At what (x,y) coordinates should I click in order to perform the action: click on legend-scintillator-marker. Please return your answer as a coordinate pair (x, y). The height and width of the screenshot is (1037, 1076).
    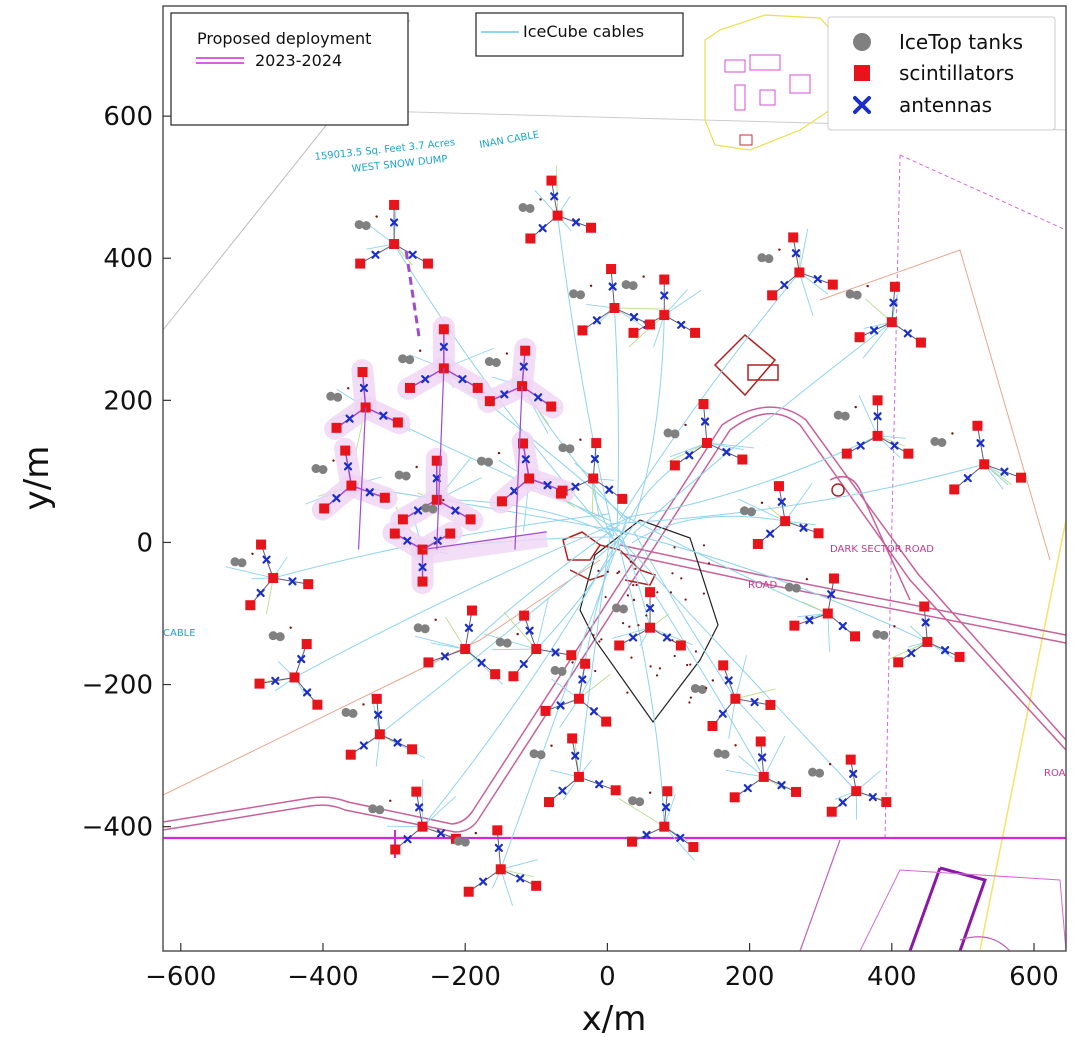
    Looking at the image, I should click on (862, 73).